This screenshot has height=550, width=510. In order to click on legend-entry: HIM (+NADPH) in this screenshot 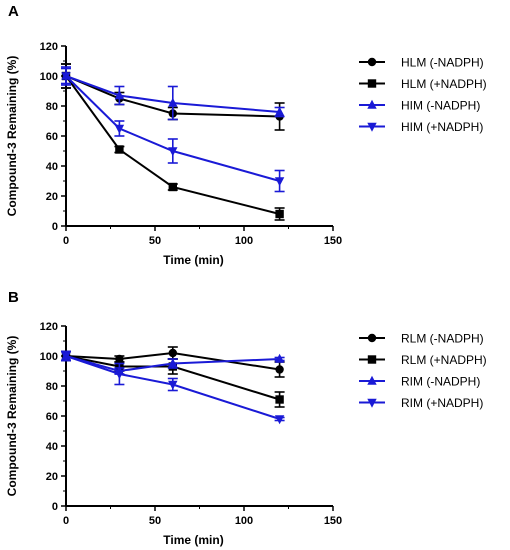, I will do `click(421, 127)`.